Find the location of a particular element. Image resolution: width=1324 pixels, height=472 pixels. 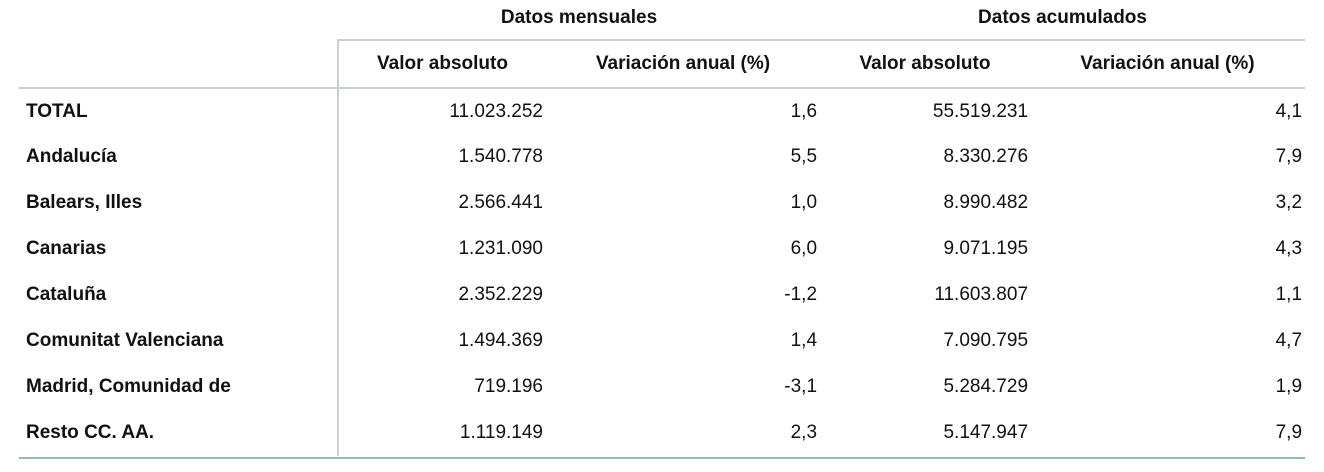

cell-cumulative-abs: 8.330.276 is located at coordinates (986, 156).